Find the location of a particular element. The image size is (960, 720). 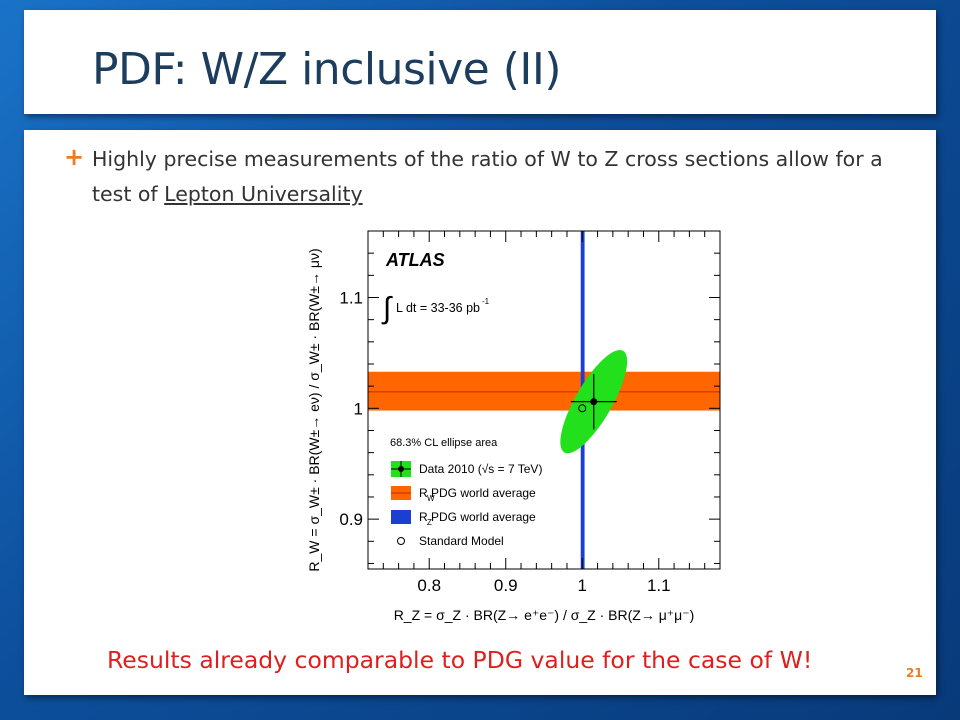

y-tick-label: 1.1 is located at coordinates (351, 297).